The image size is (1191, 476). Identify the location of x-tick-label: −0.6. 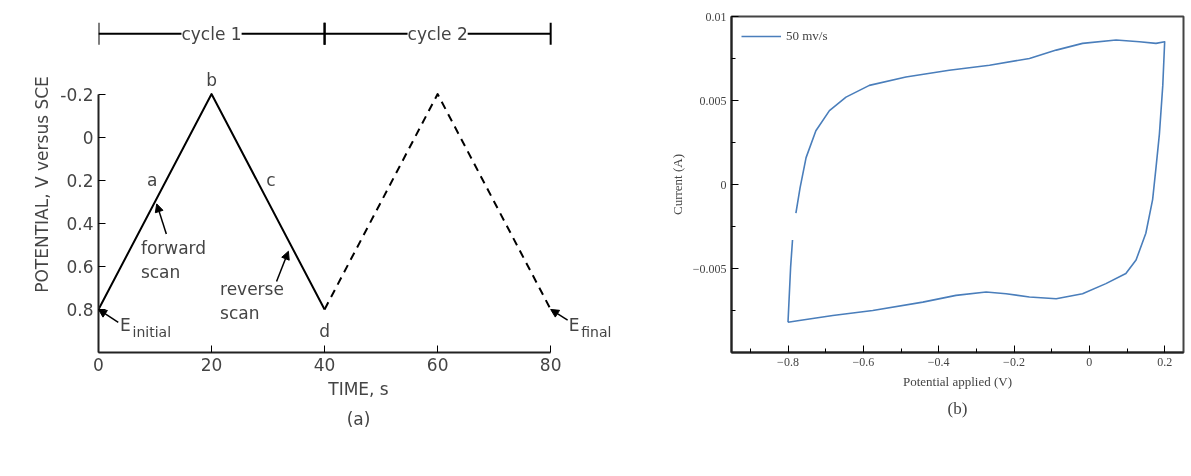
(863, 361).